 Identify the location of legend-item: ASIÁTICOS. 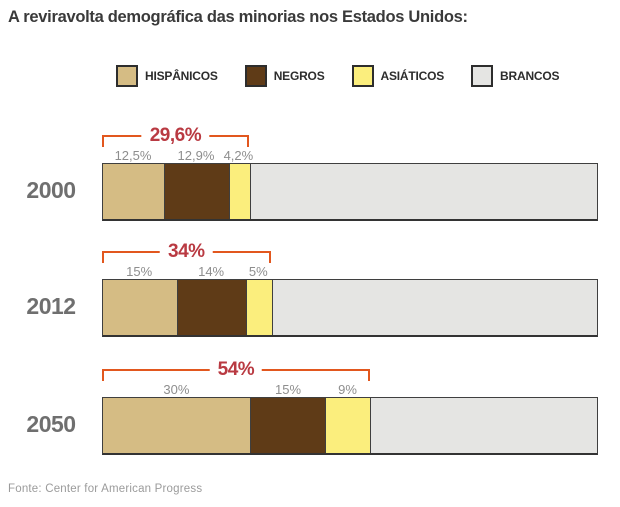
(398, 76).